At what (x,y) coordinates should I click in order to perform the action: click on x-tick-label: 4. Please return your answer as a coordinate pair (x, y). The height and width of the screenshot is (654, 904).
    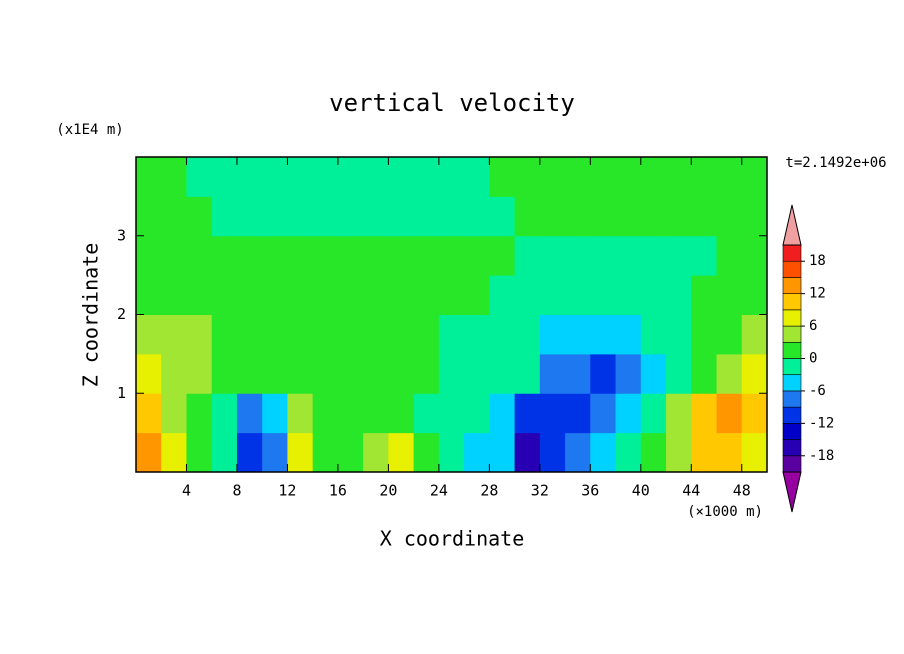
    Looking at the image, I should click on (186, 491).